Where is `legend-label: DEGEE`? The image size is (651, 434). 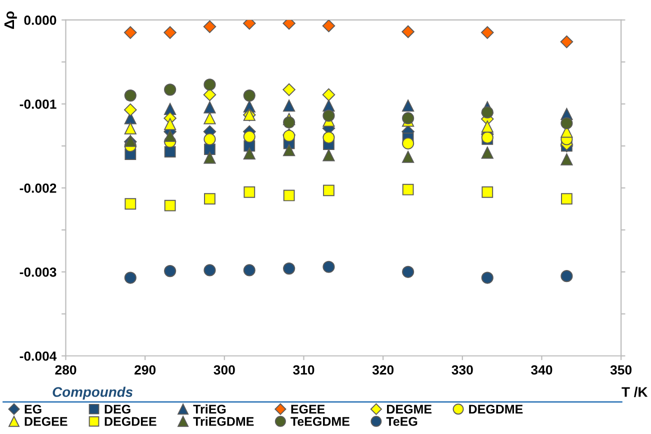
legend-label: DEGEE is located at coordinates (46, 421).